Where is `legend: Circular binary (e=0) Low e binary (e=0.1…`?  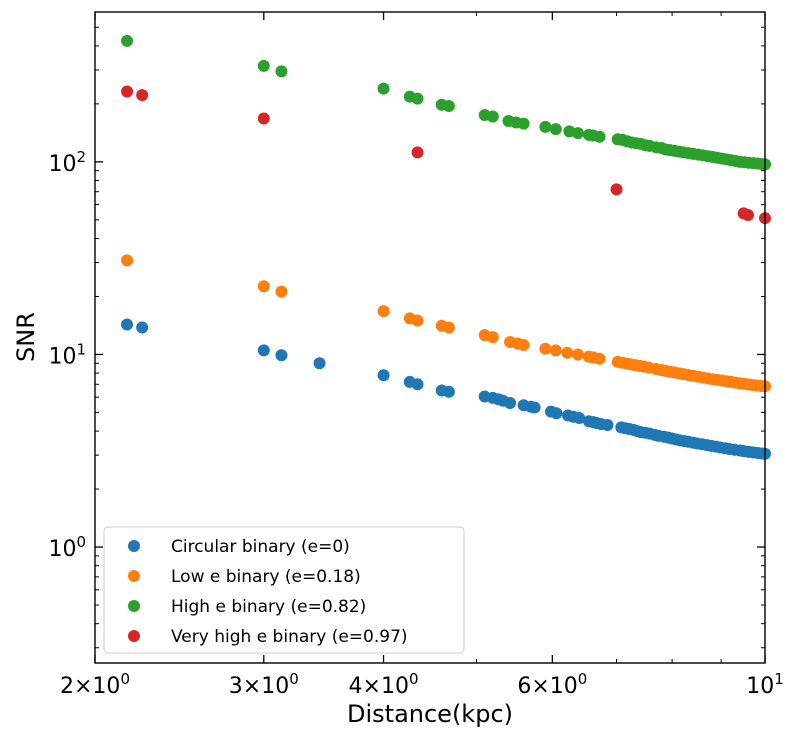 legend: Circular binary (e=0) Low e binary (e=0.1… is located at coordinates (284, 590).